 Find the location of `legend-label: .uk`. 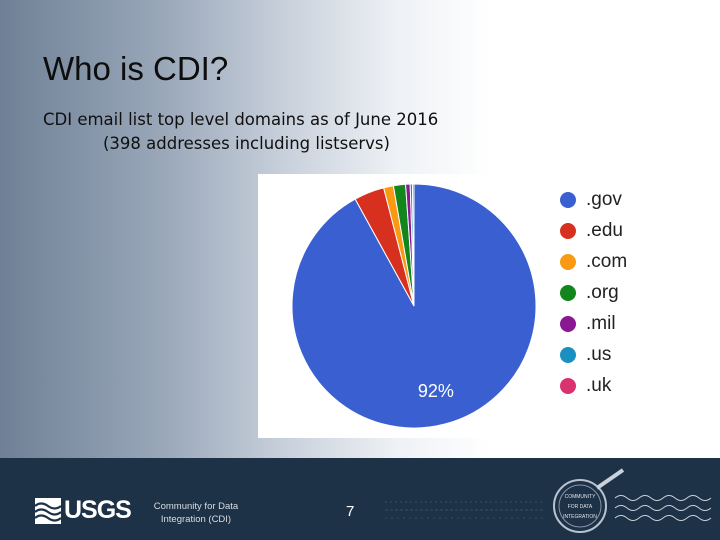

legend-label: .uk is located at coordinates (599, 385).